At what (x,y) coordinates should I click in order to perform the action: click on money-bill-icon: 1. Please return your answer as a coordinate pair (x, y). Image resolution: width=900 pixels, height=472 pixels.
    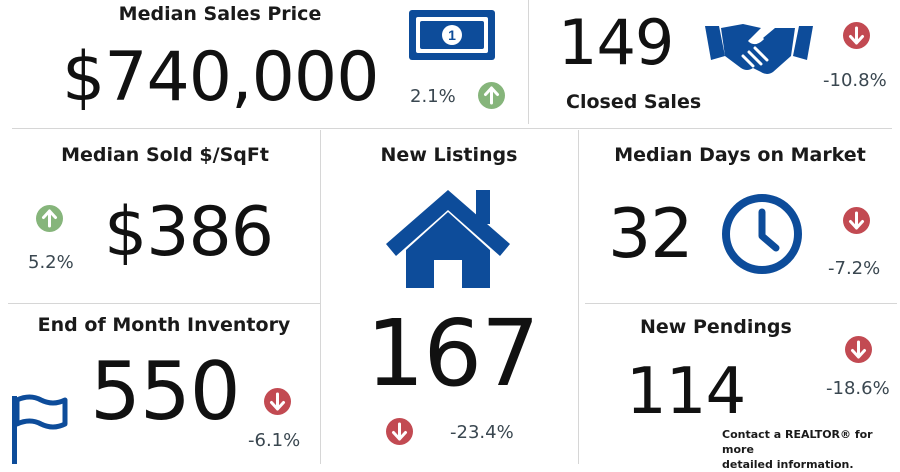
    Looking at the image, I should click on (452, 37).